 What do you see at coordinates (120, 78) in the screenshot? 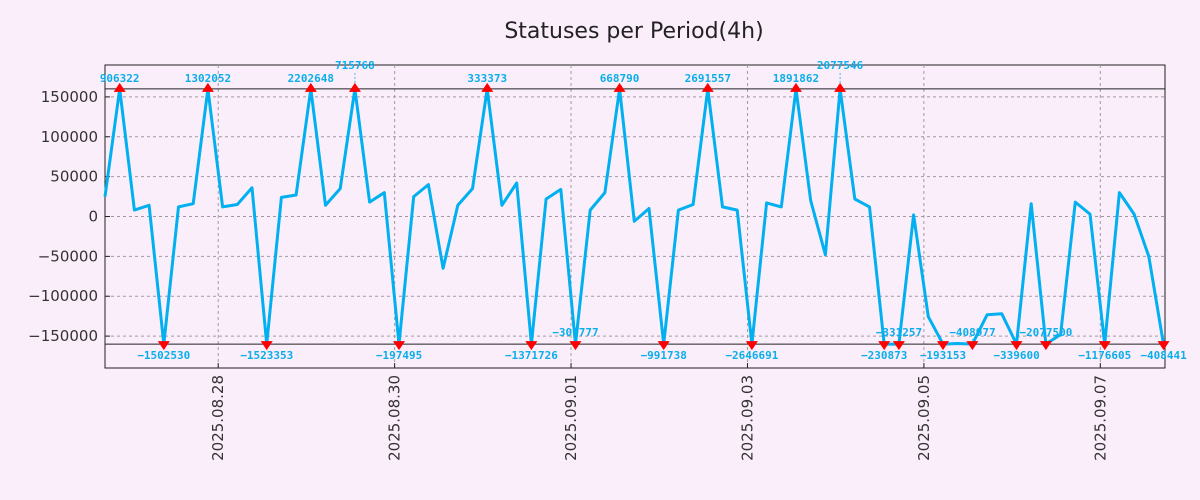
I see `data-label: 906322` at bounding box center [120, 78].